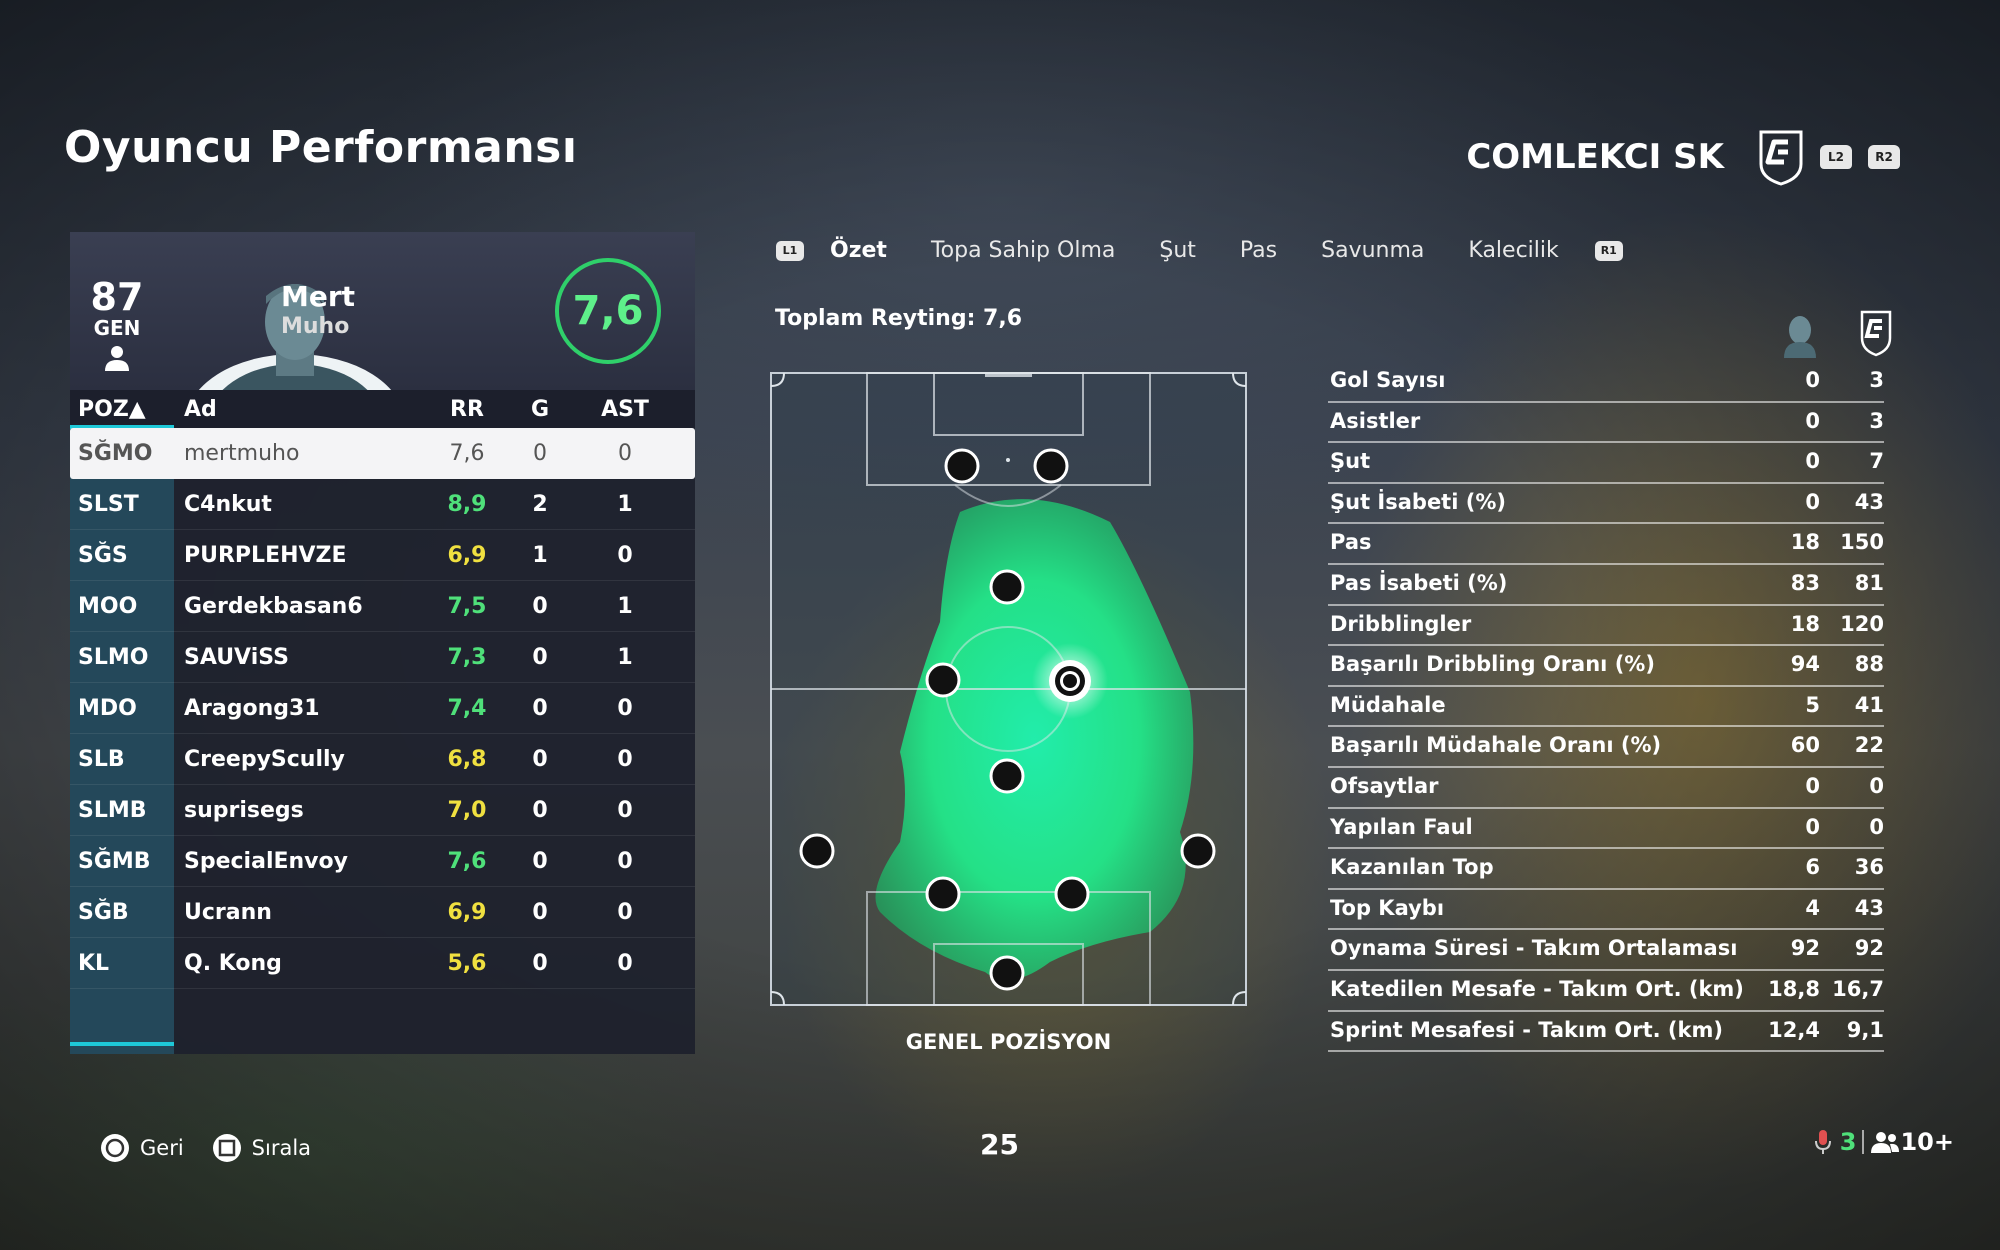 The width and height of the screenshot is (2000, 1250). What do you see at coordinates (1858, 988) in the screenshot?
I see `stat-team-value: 16,7` at bounding box center [1858, 988].